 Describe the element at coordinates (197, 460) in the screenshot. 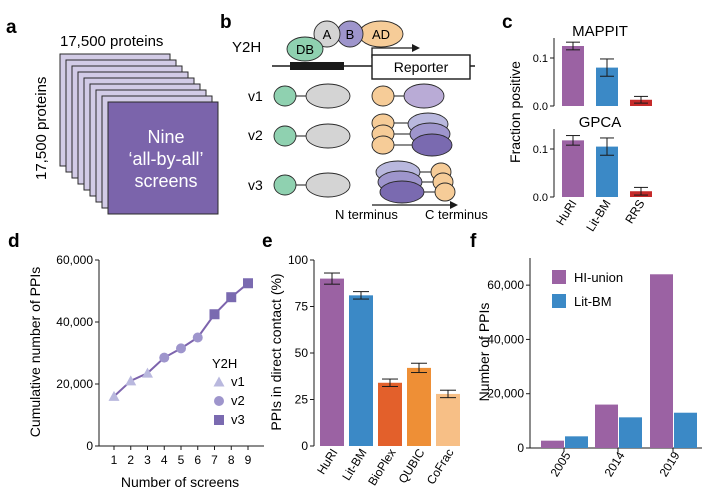

I see `panel-d-xtick-label-5: 6` at that location.